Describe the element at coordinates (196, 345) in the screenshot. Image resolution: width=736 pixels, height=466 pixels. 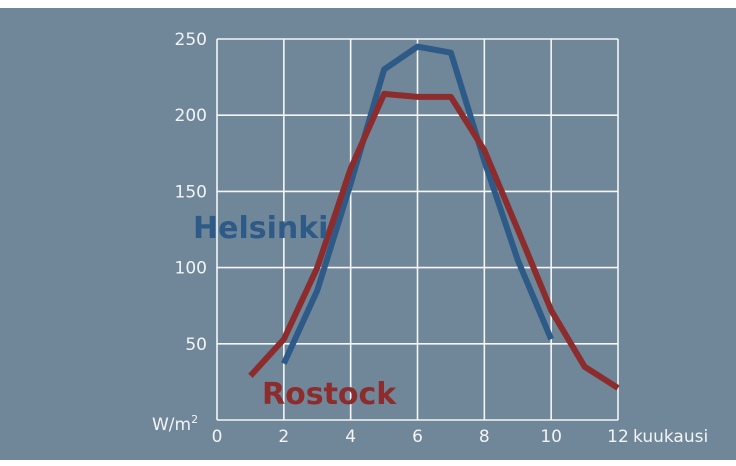
I see `y-tick-label: 50` at that location.